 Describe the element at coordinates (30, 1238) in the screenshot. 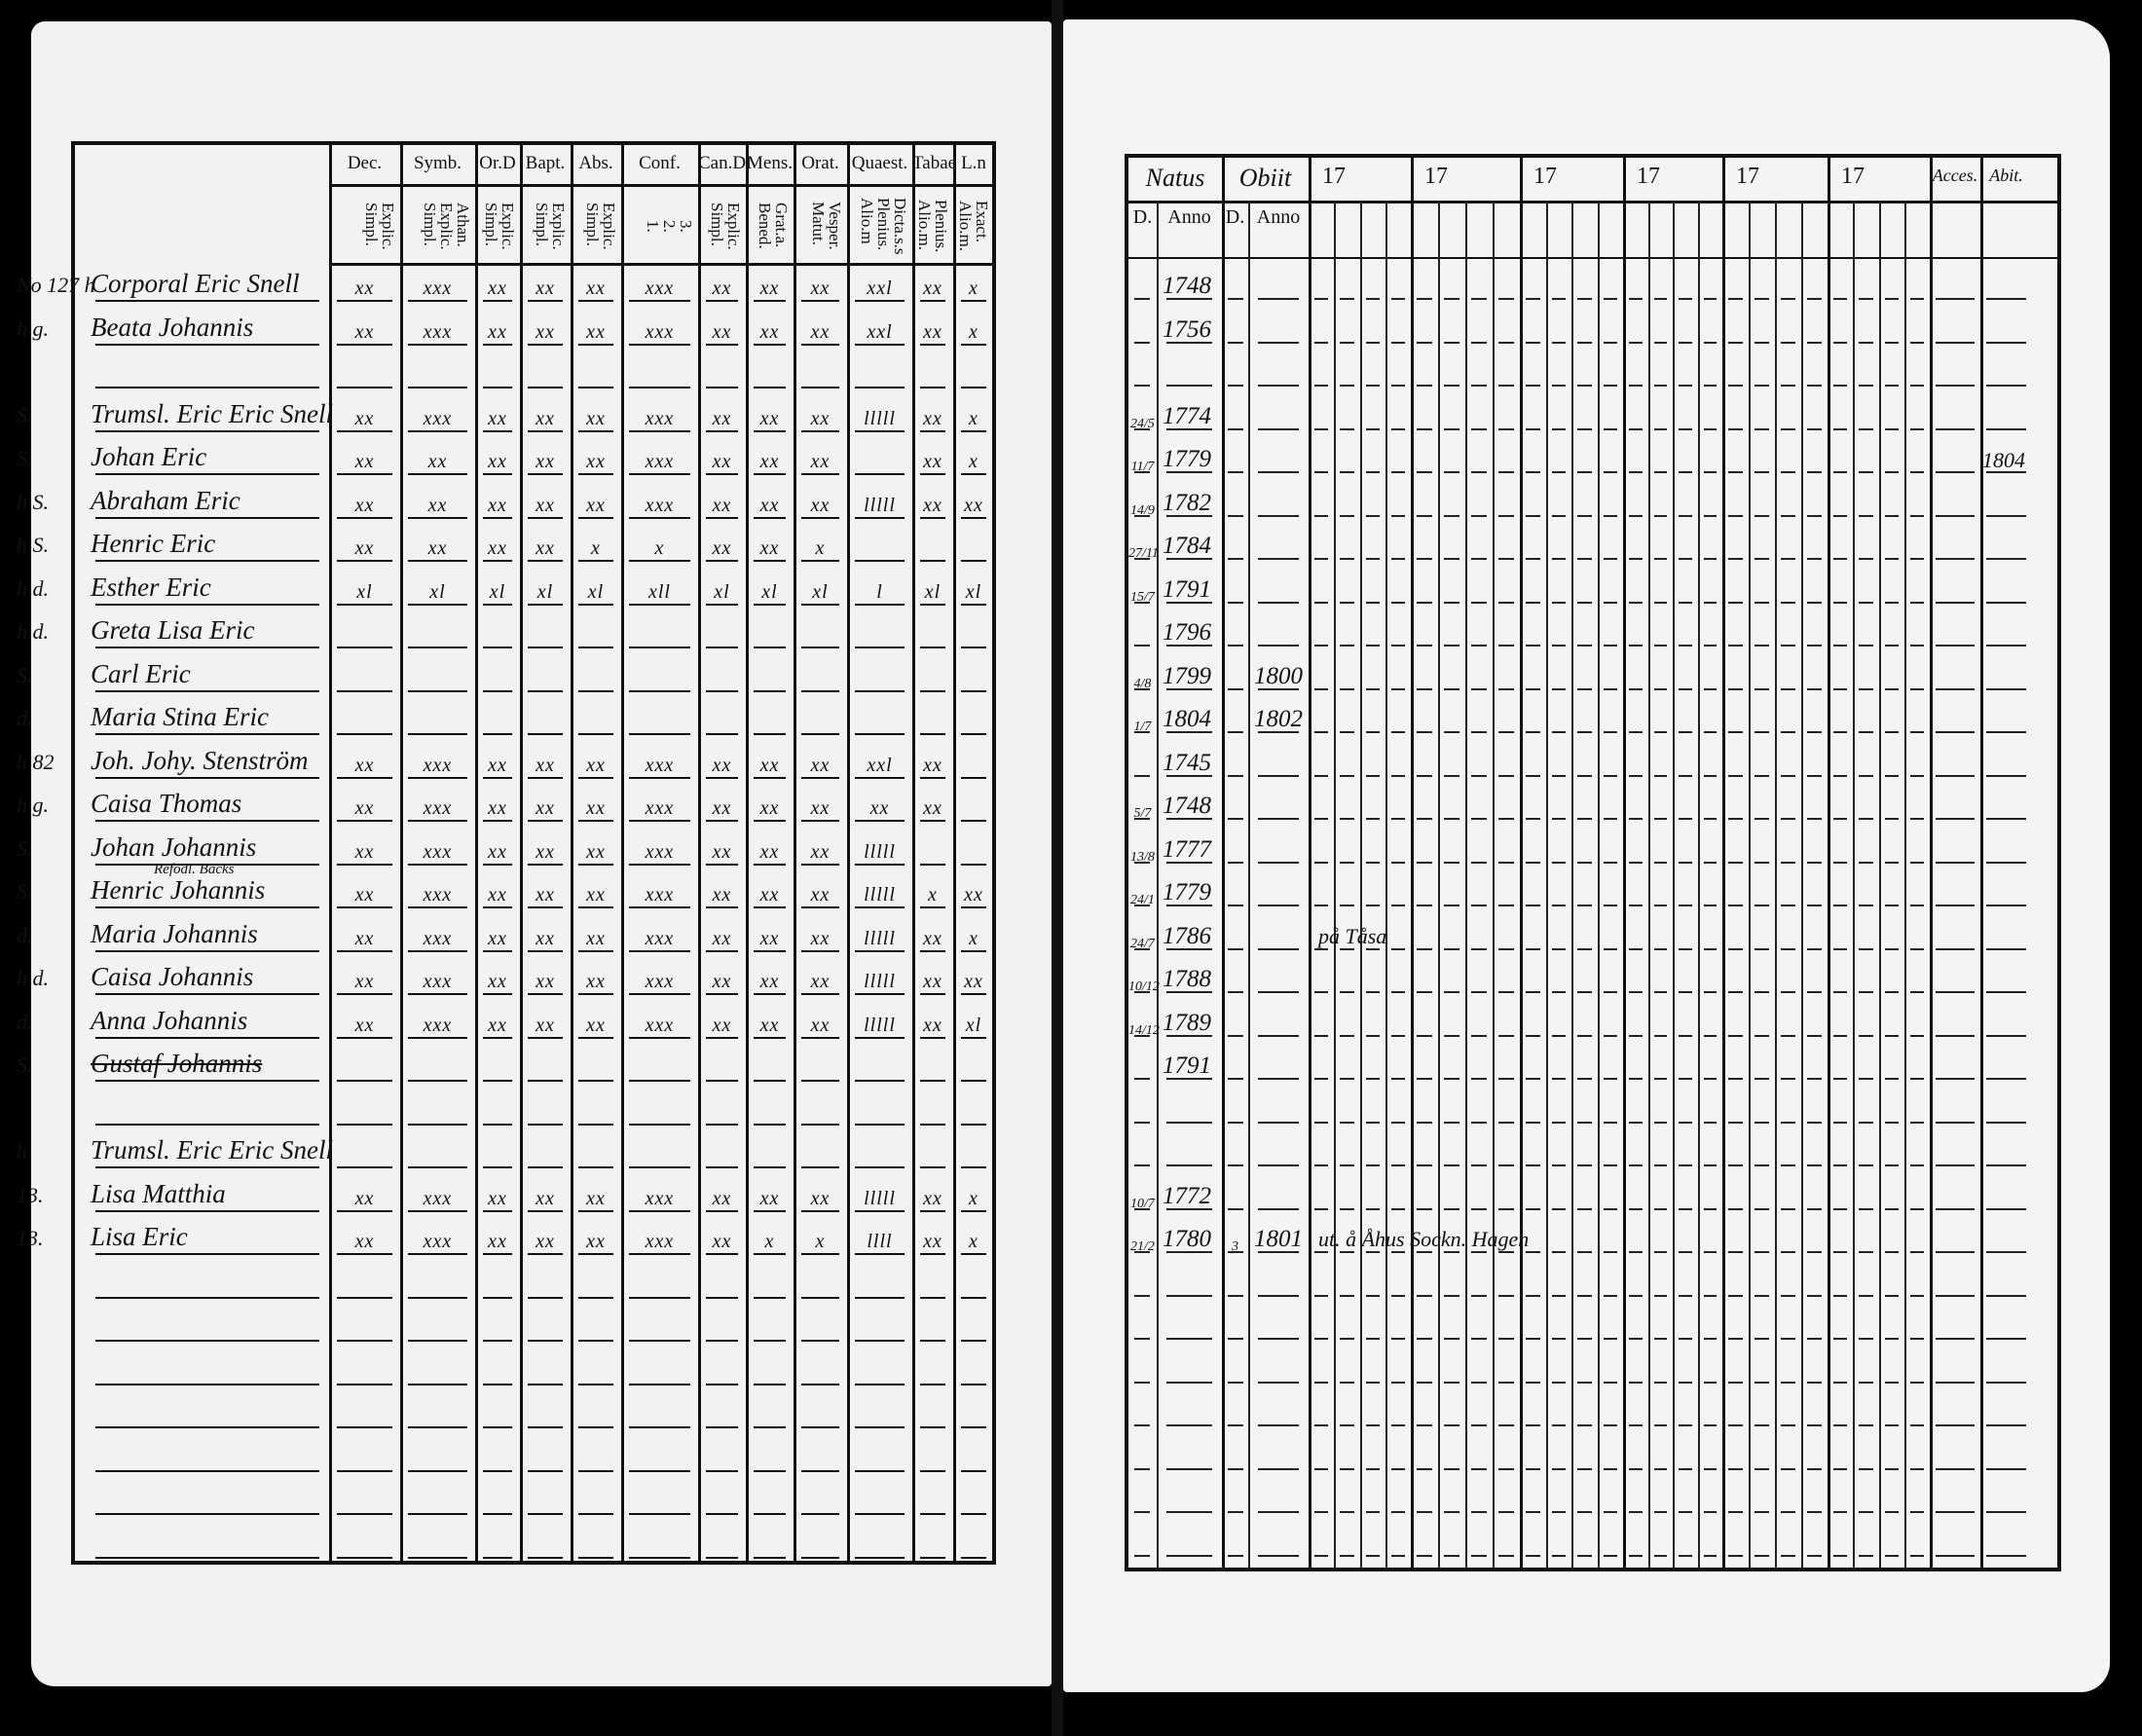

I see `row-prefix: 13.` at that location.